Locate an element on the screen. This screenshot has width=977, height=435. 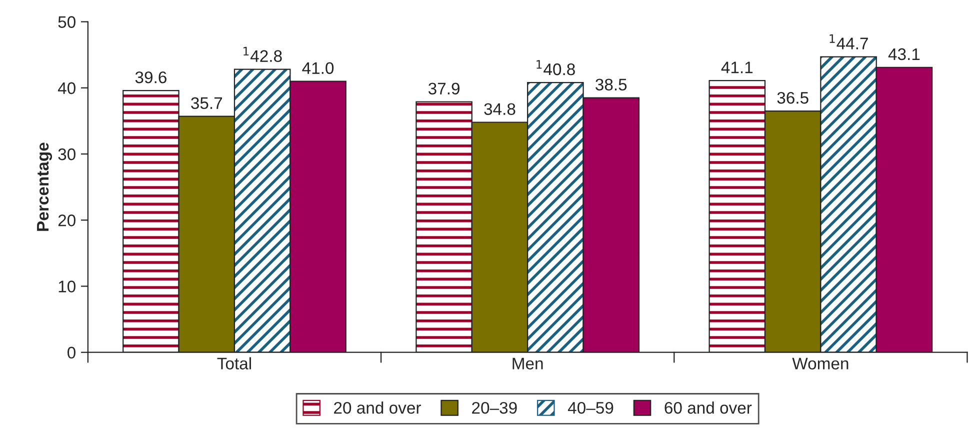
y-tick-label: 10 is located at coordinates (67, 286).